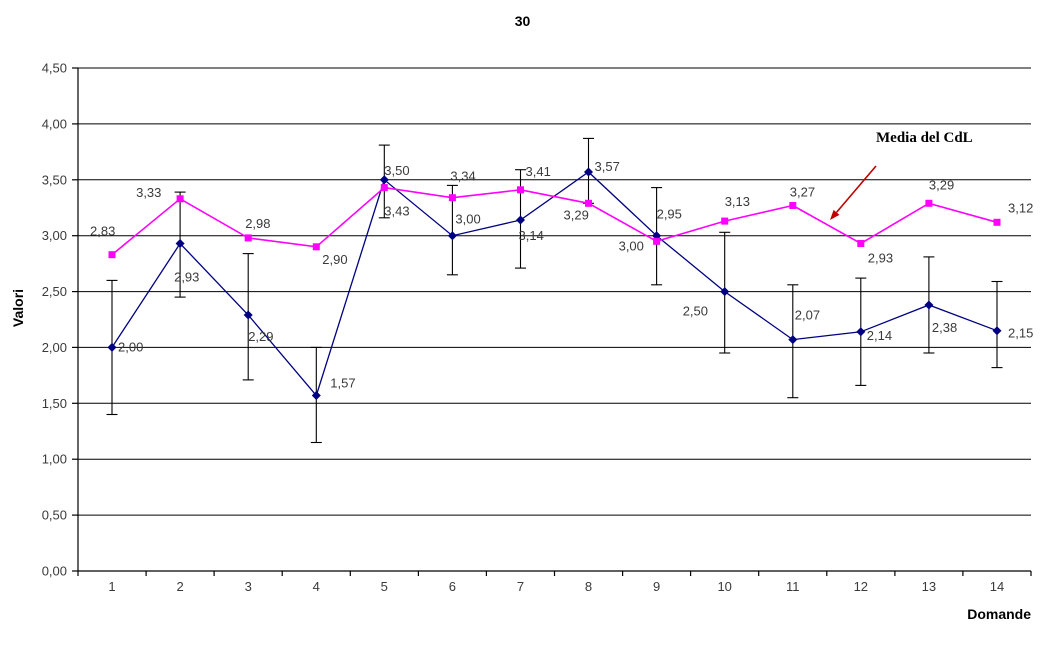 Image resolution: width=1045 pixels, height=648 pixels. I want to click on x-axis-title: Domande, so click(999, 614).